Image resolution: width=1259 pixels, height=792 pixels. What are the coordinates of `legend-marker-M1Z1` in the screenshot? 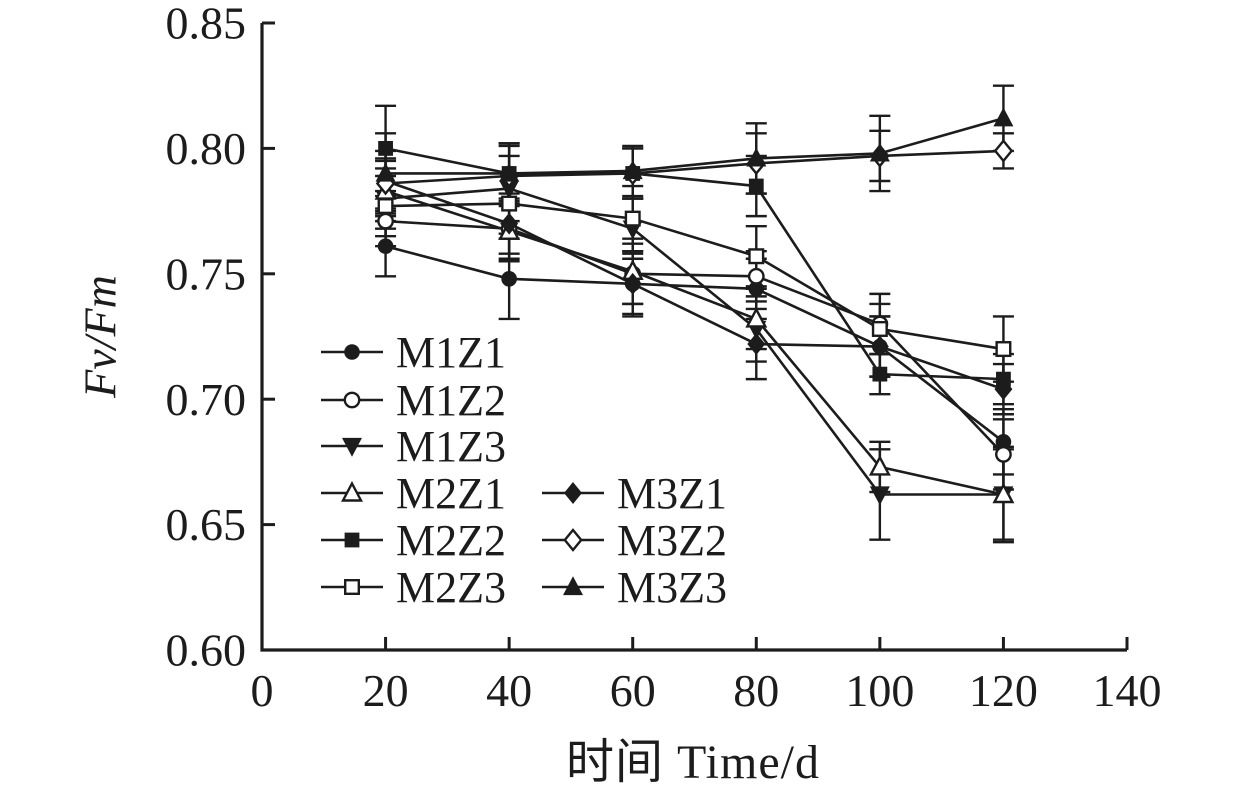 It's located at (352, 352).